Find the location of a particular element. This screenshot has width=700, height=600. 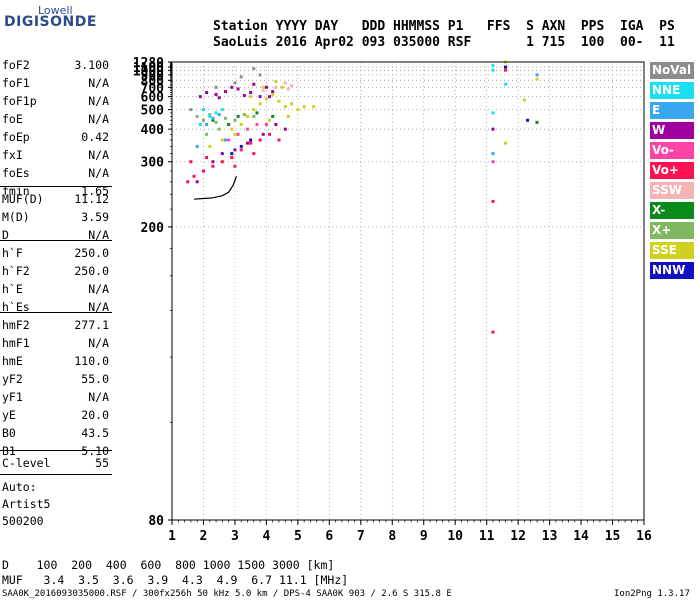

param-name: B0 is located at coordinates (9, 433).